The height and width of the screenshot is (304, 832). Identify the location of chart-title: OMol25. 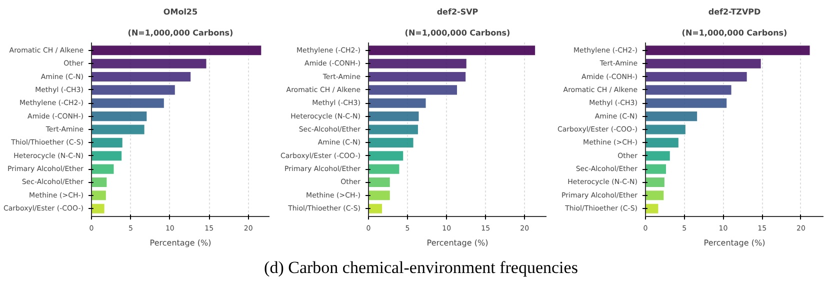
(180, 12).